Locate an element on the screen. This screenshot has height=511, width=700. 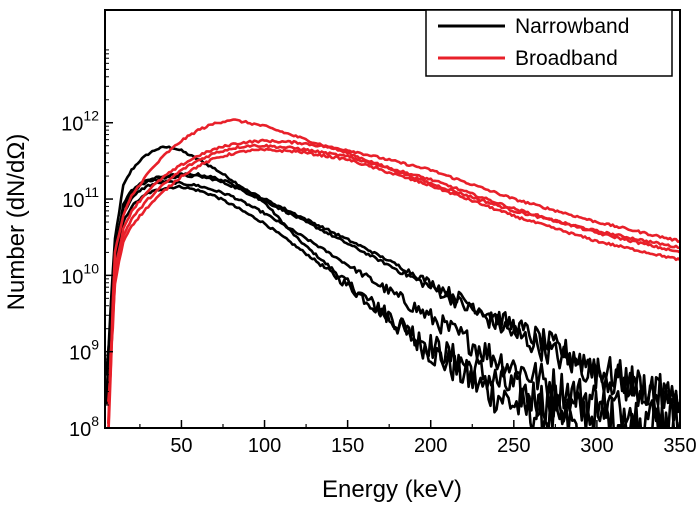
y-tick-label: 10¹⁰ is located at coordinates (80, 274).